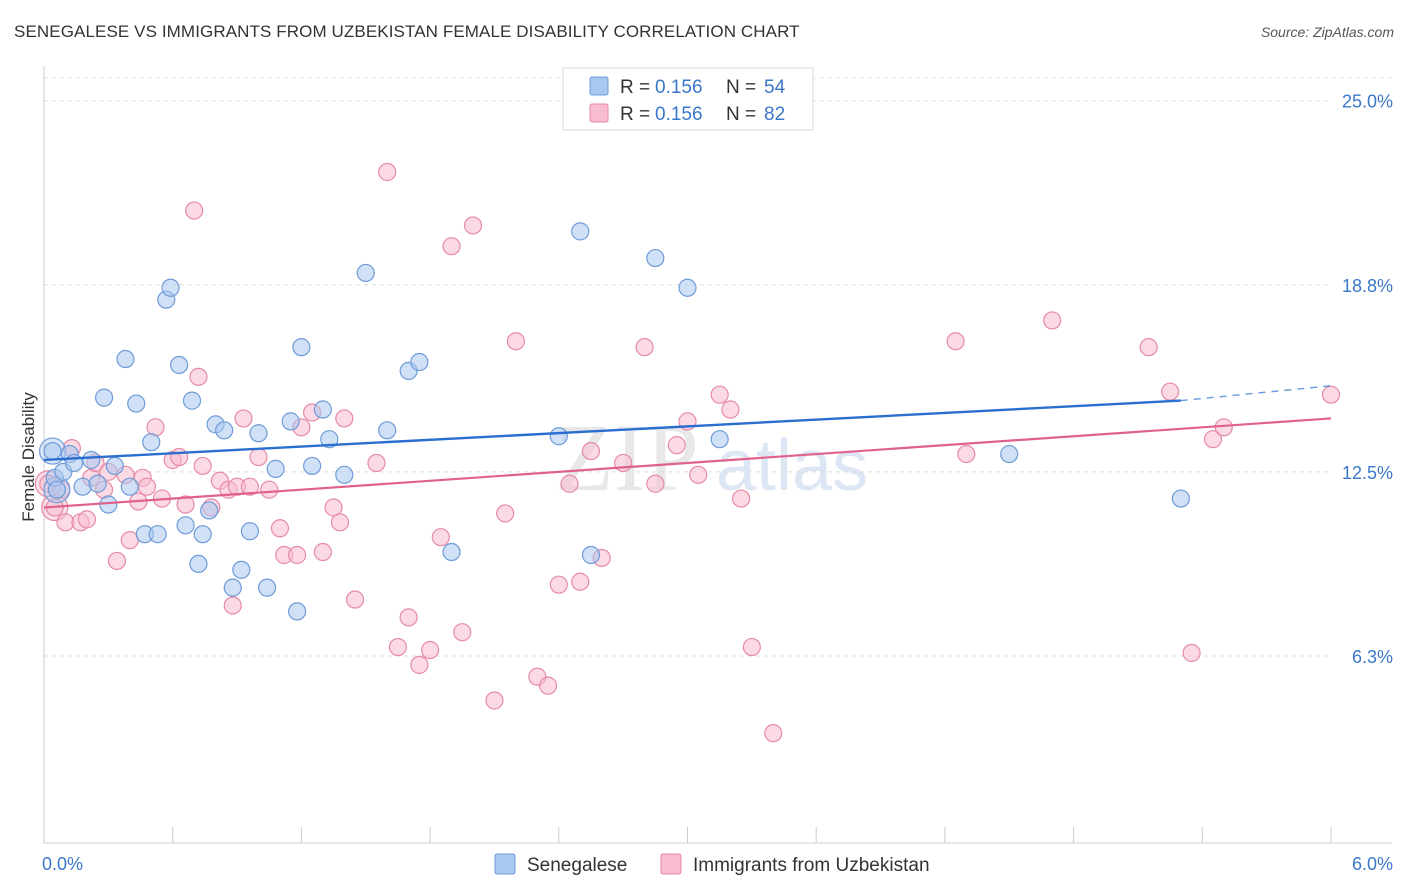 Image resolution: width=1406 pixels, height=892 pixels. Describe the element at coordinates (775, 87) in the screenshot. I see `blue-n-value: 54` at that location.